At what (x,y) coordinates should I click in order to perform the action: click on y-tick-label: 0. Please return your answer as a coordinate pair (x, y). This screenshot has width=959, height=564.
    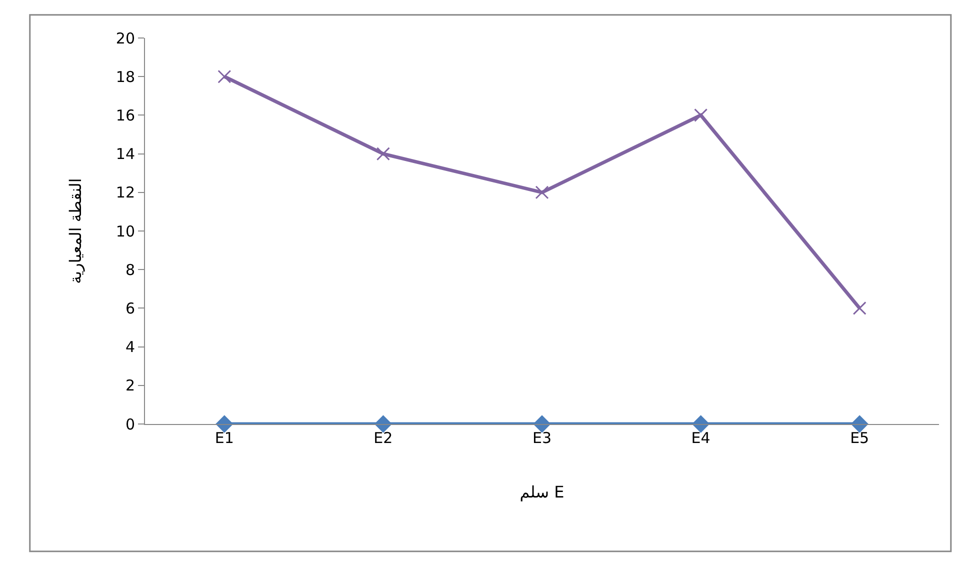
    Looking at the image, I should click on (130, 424).